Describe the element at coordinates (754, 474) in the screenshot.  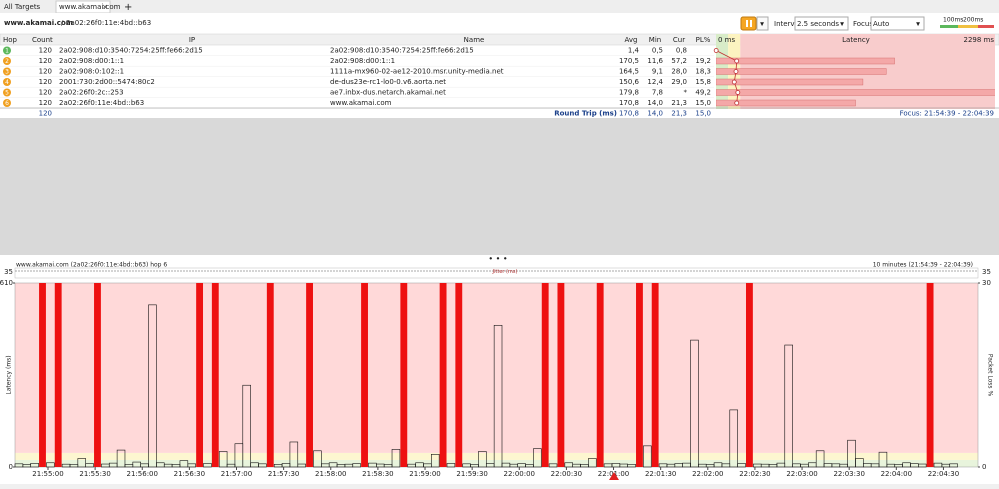
I see `x-tick-label: 22:02:30` at that location.